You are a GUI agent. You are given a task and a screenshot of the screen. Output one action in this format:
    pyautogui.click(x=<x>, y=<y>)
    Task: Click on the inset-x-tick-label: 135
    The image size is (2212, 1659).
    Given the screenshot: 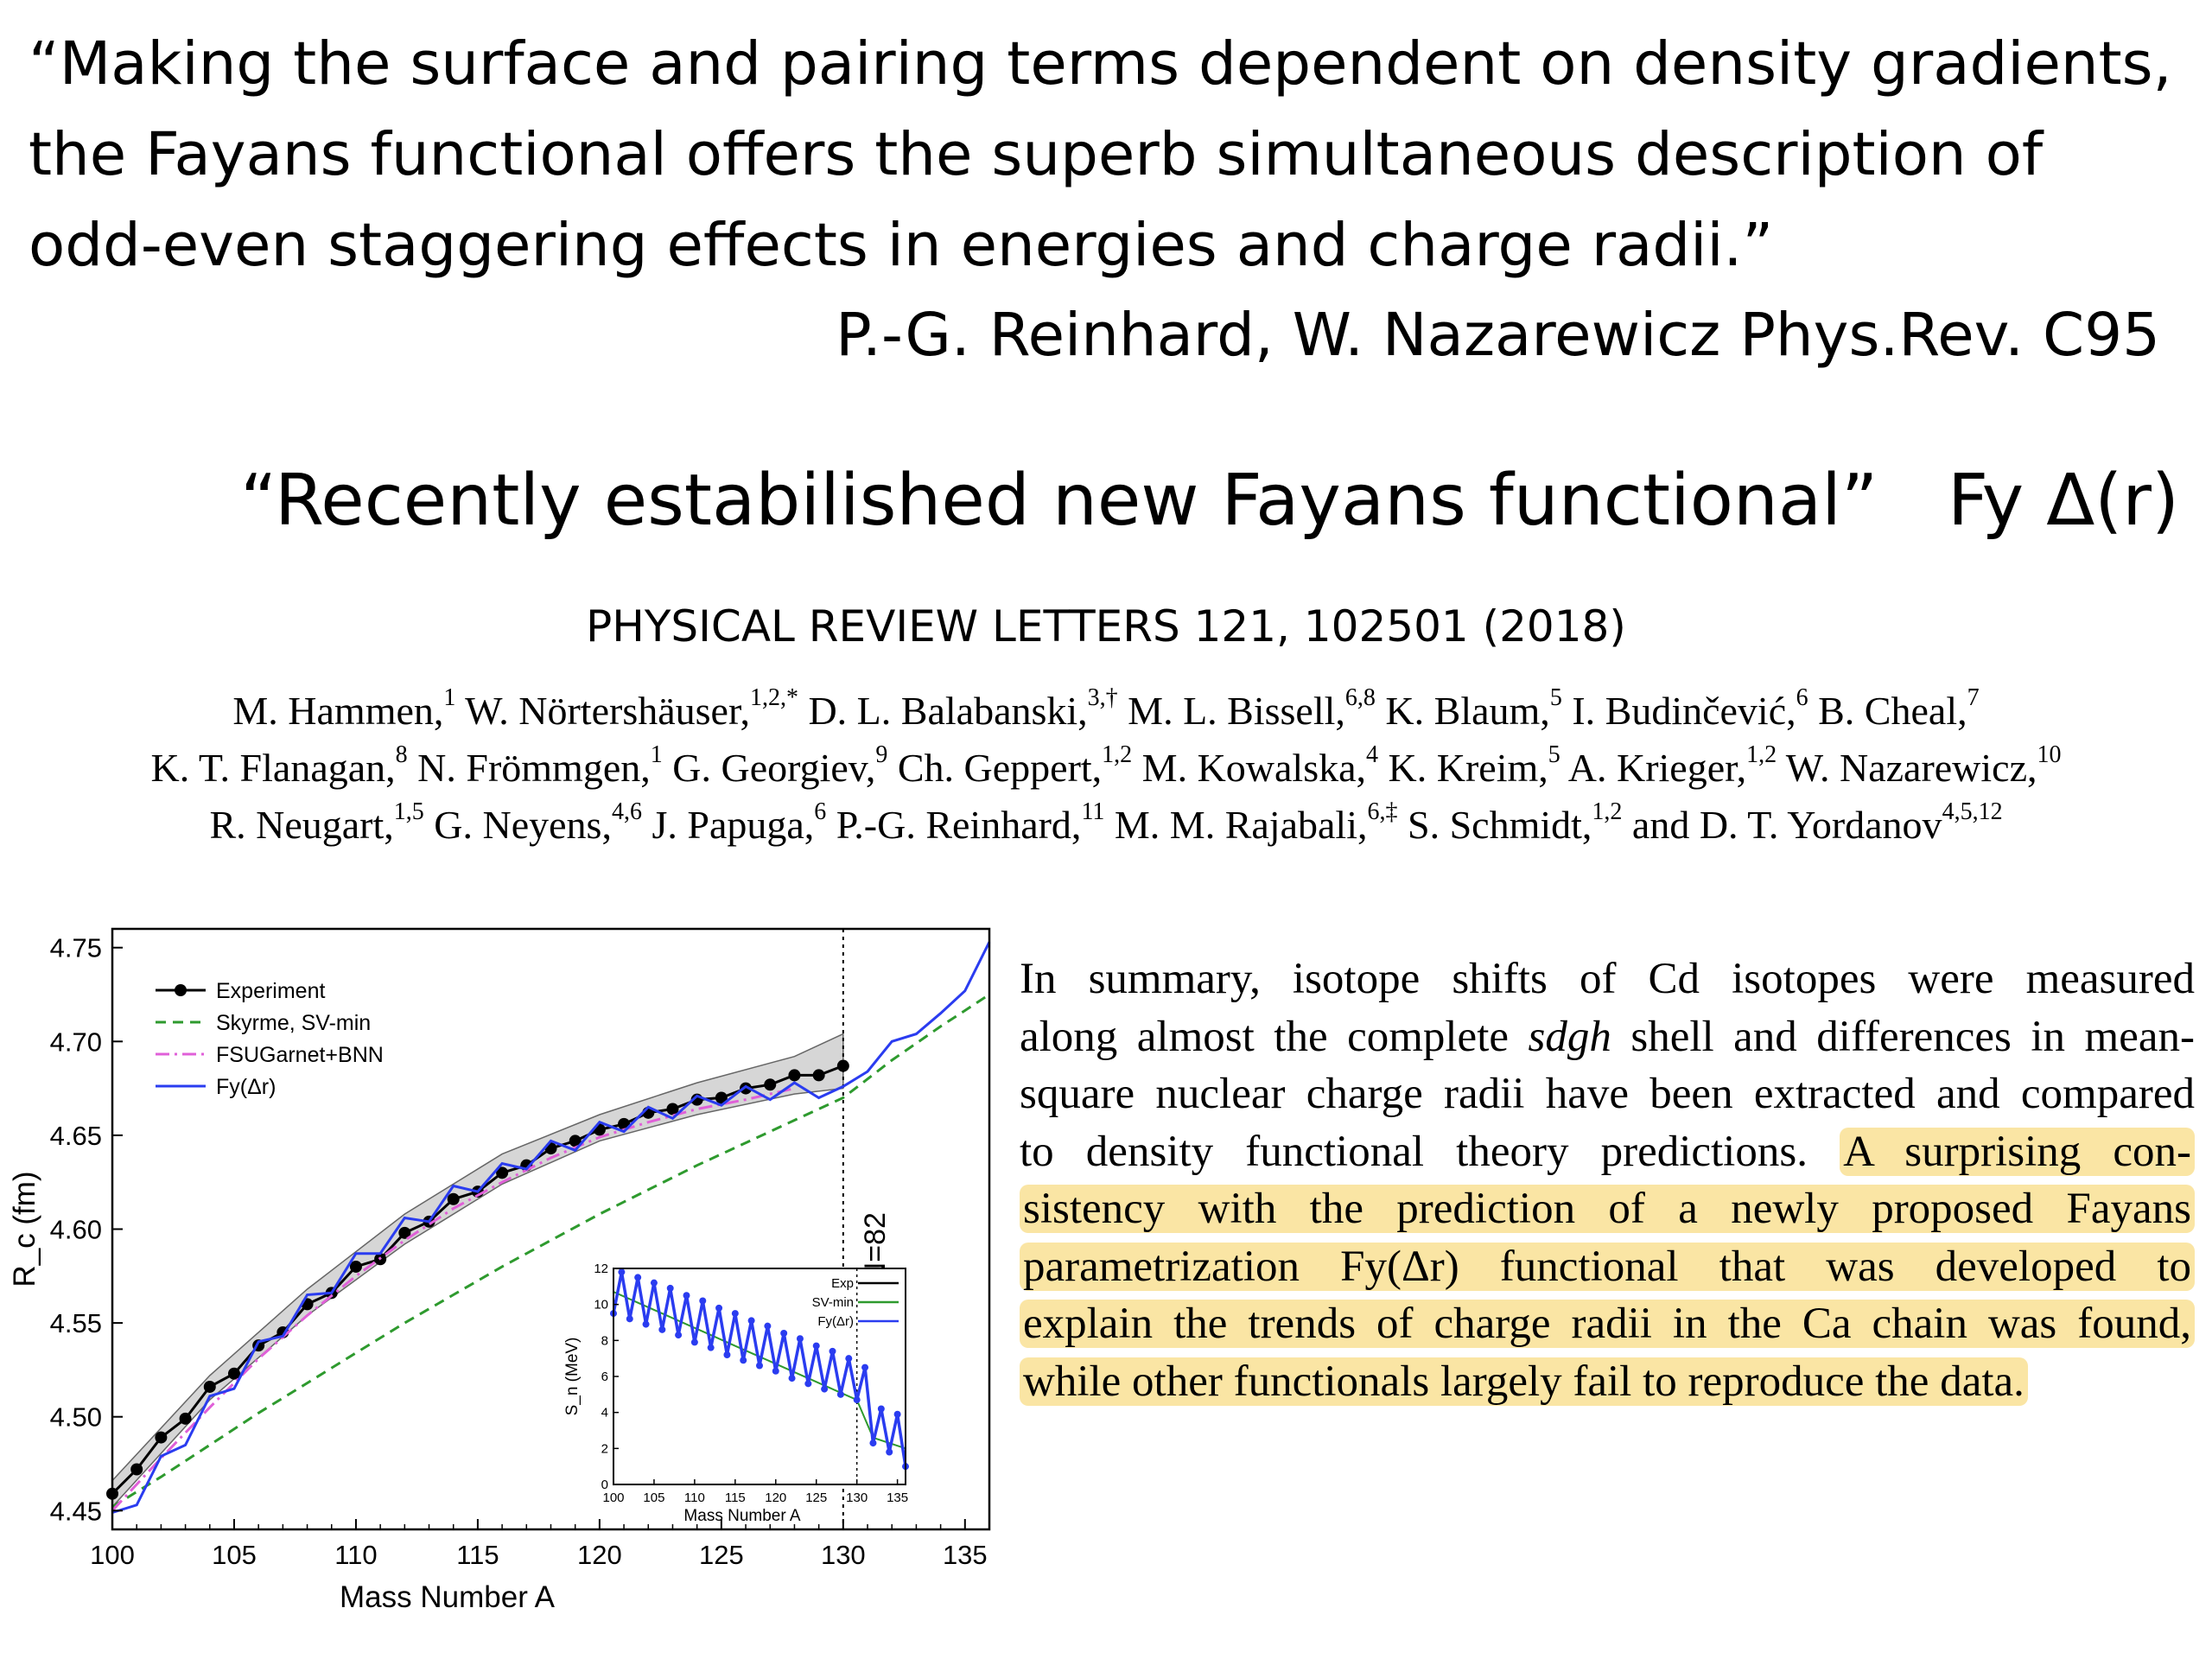 What is the action you would take?
    pyautogui.click(x=897, y=1498)
    